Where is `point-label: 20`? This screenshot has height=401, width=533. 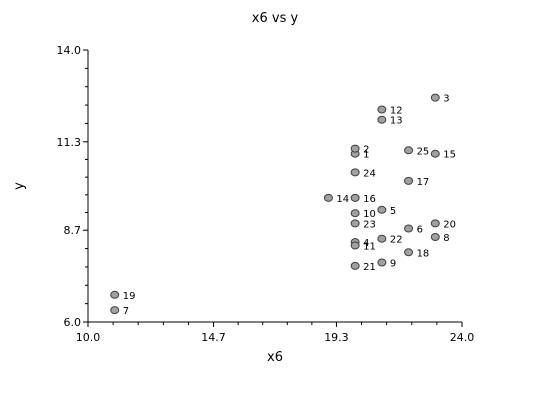 point-label: 20 is located at coordinates (449, 224).